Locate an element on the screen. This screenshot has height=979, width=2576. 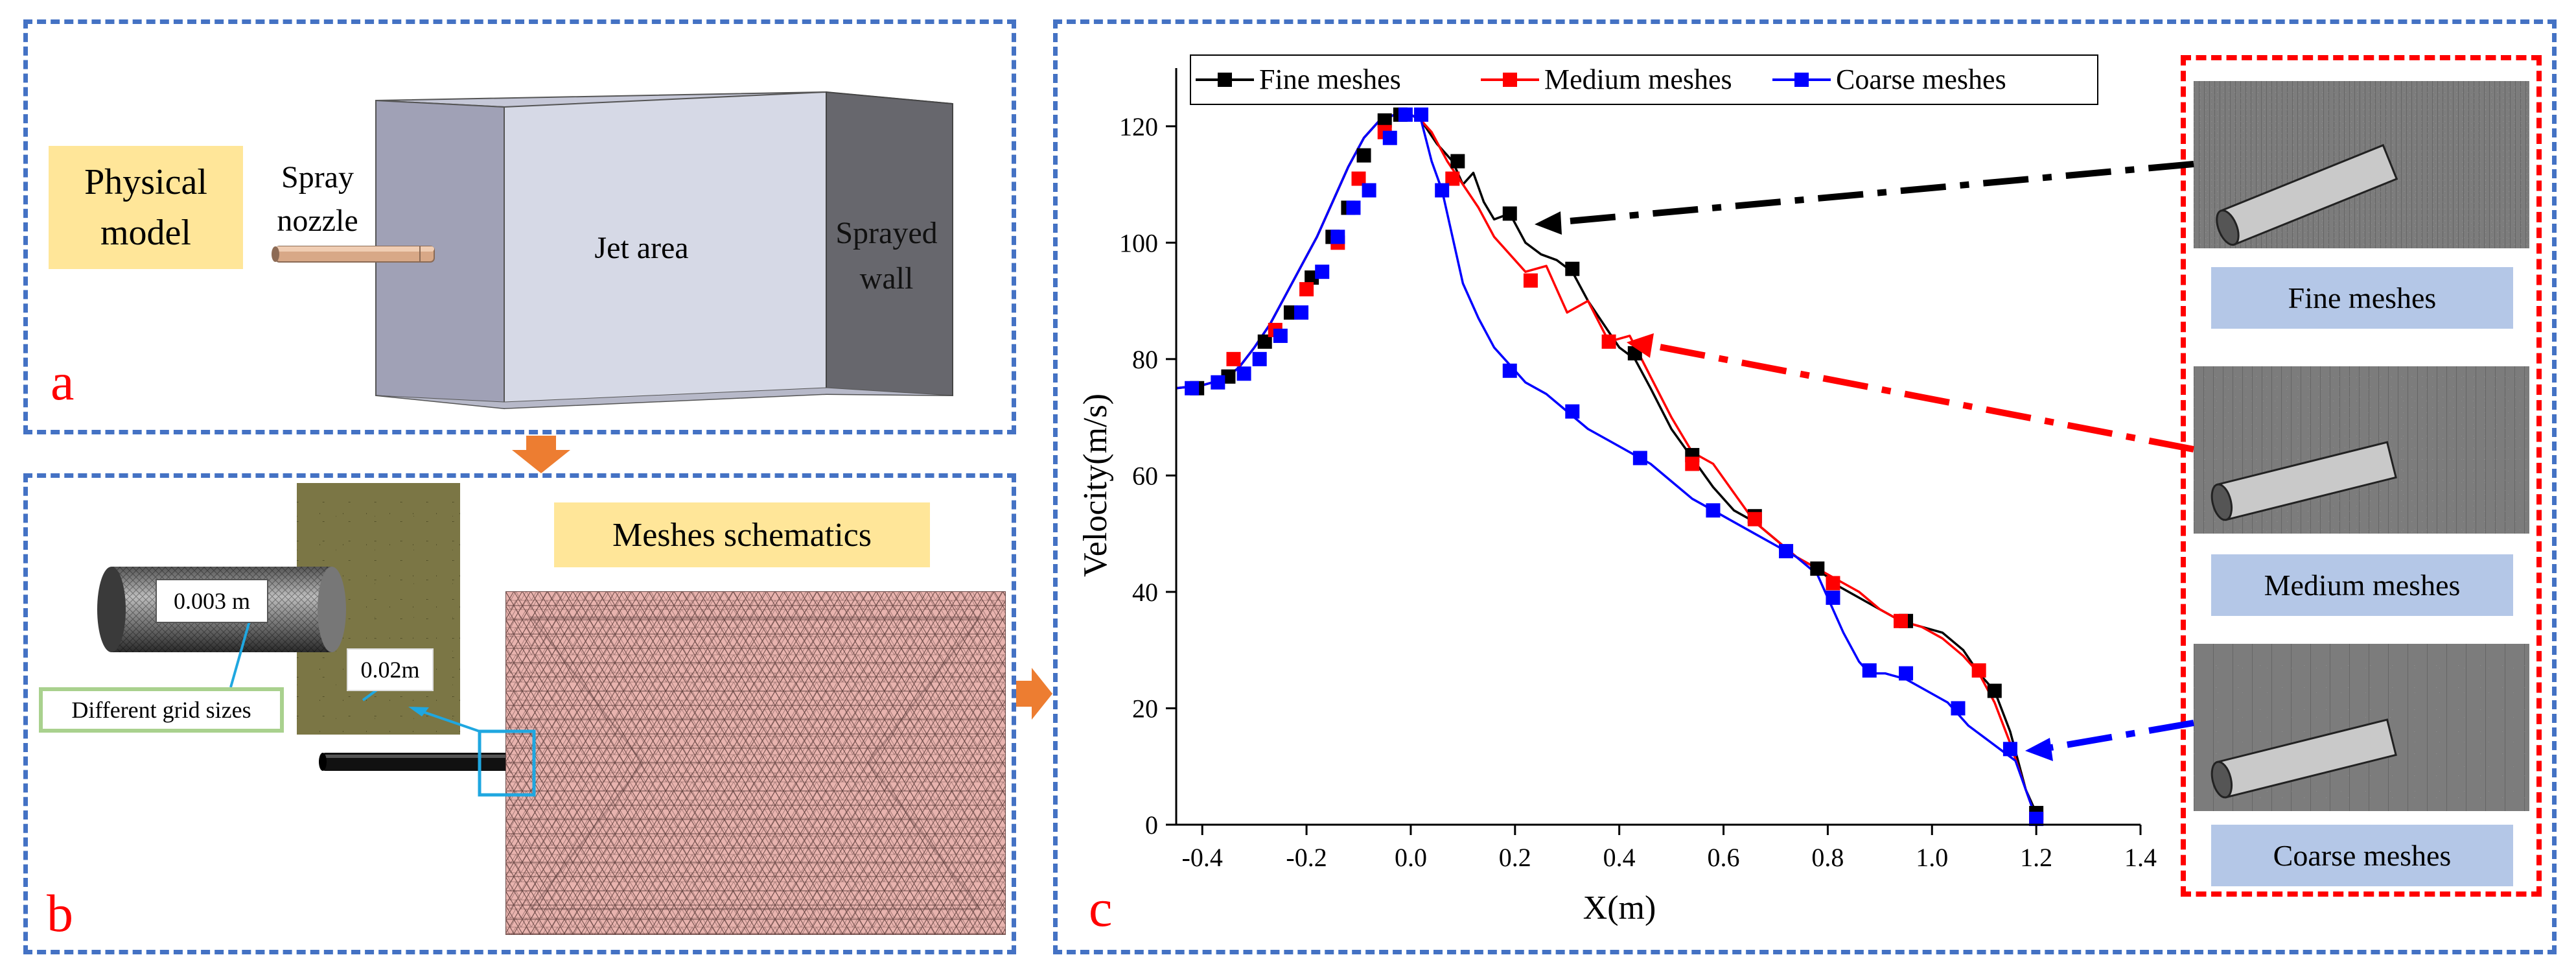
x-tick-label: 0.2 is located at coordinates (1515, 857).